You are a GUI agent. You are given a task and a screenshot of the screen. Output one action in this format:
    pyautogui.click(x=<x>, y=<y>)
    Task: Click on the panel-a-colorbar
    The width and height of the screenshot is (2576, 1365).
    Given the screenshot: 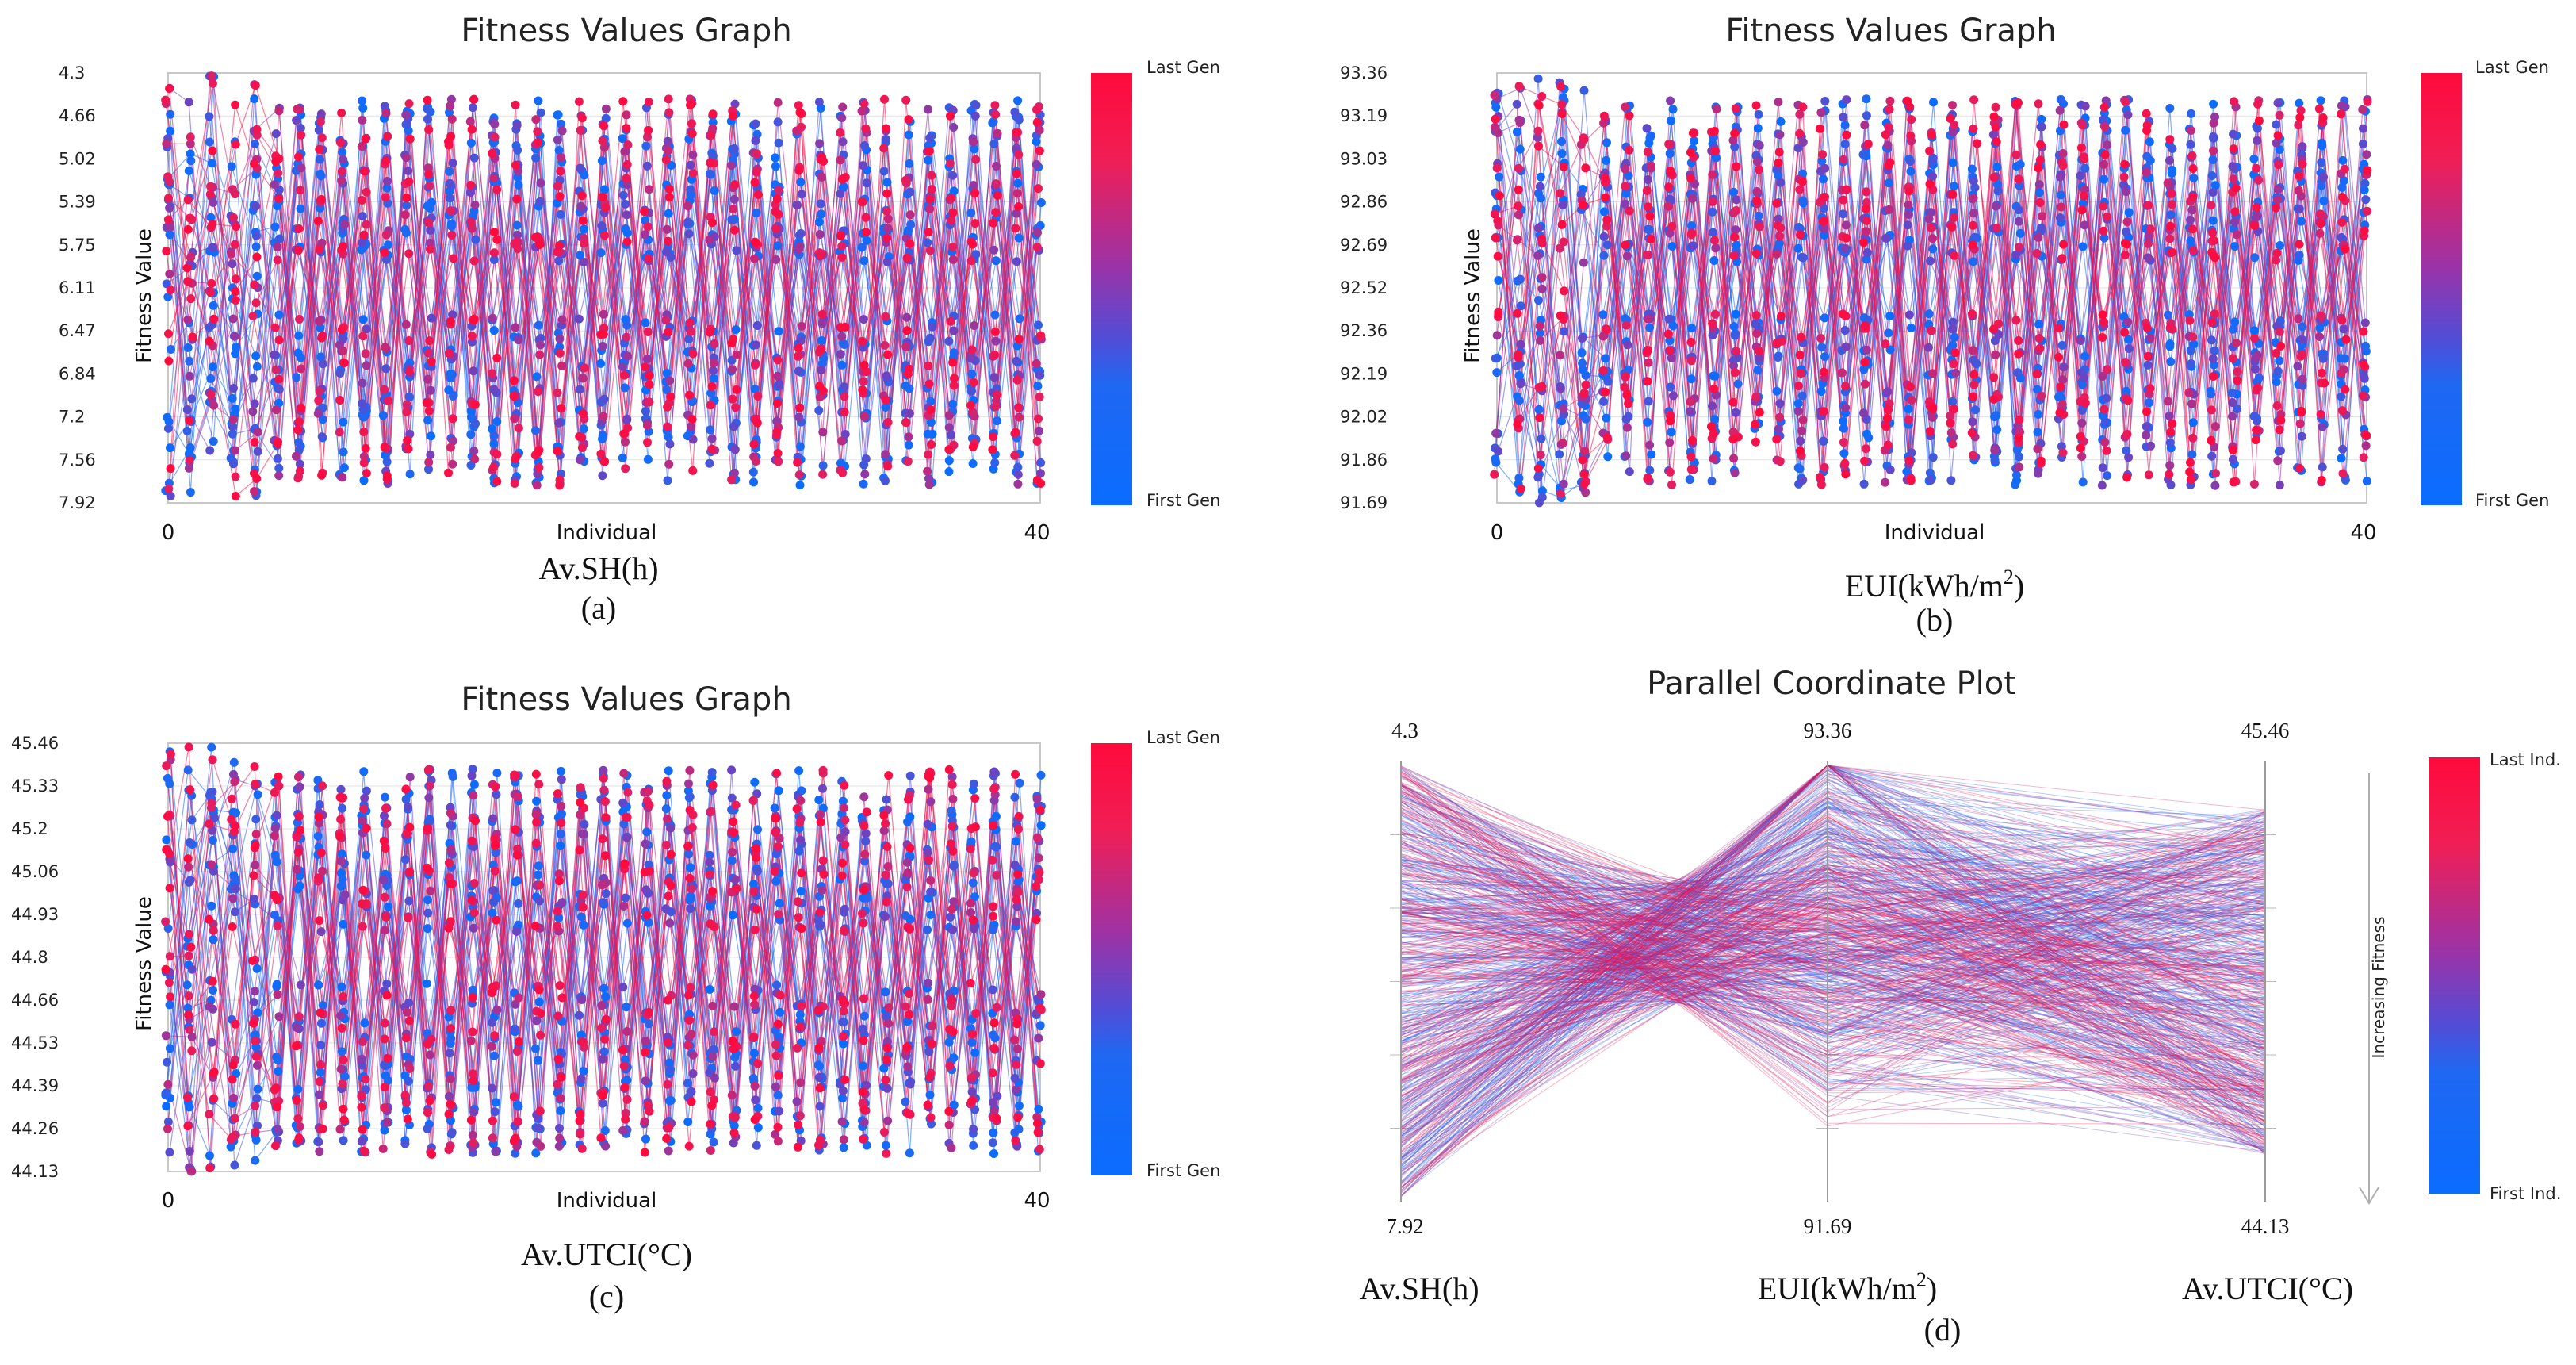 What is the action you would take?
    pyautogui.click(x=1111, y=289)
    